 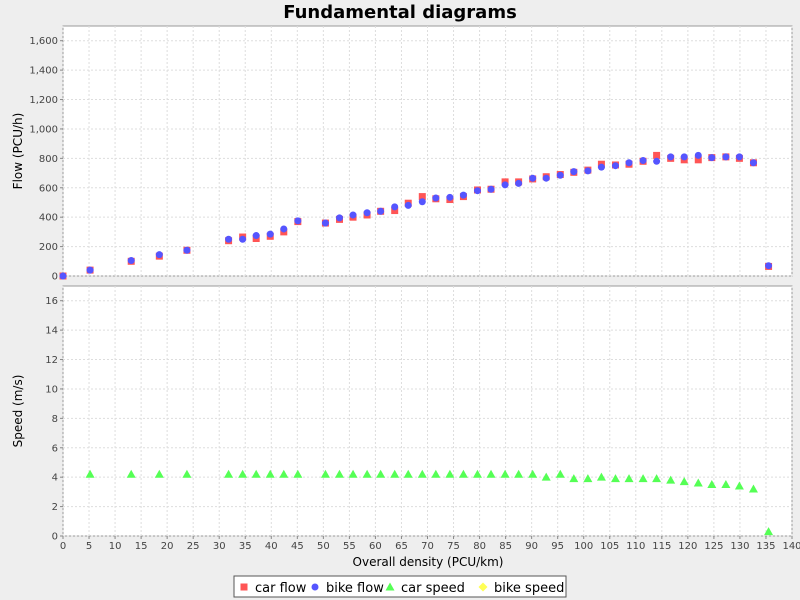 What do you see at coordinates (43, 129) in the screenshot?
I see `y-tick-label: 1,000` at bounding box center [43, 129].